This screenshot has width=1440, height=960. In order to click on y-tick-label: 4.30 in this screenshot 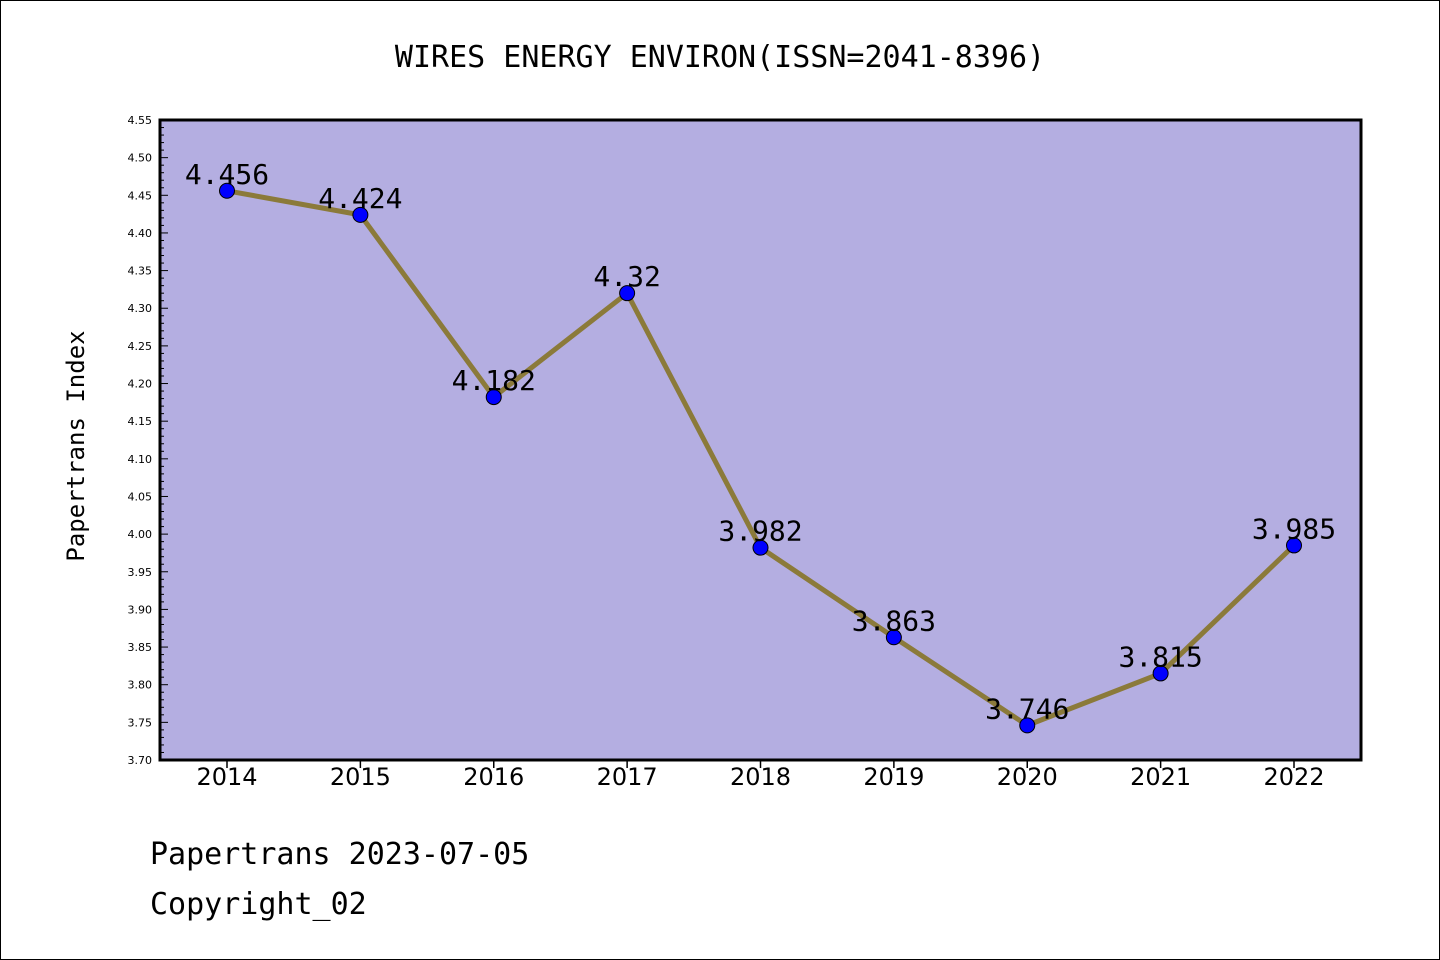, I will do `click(140, 308)`.